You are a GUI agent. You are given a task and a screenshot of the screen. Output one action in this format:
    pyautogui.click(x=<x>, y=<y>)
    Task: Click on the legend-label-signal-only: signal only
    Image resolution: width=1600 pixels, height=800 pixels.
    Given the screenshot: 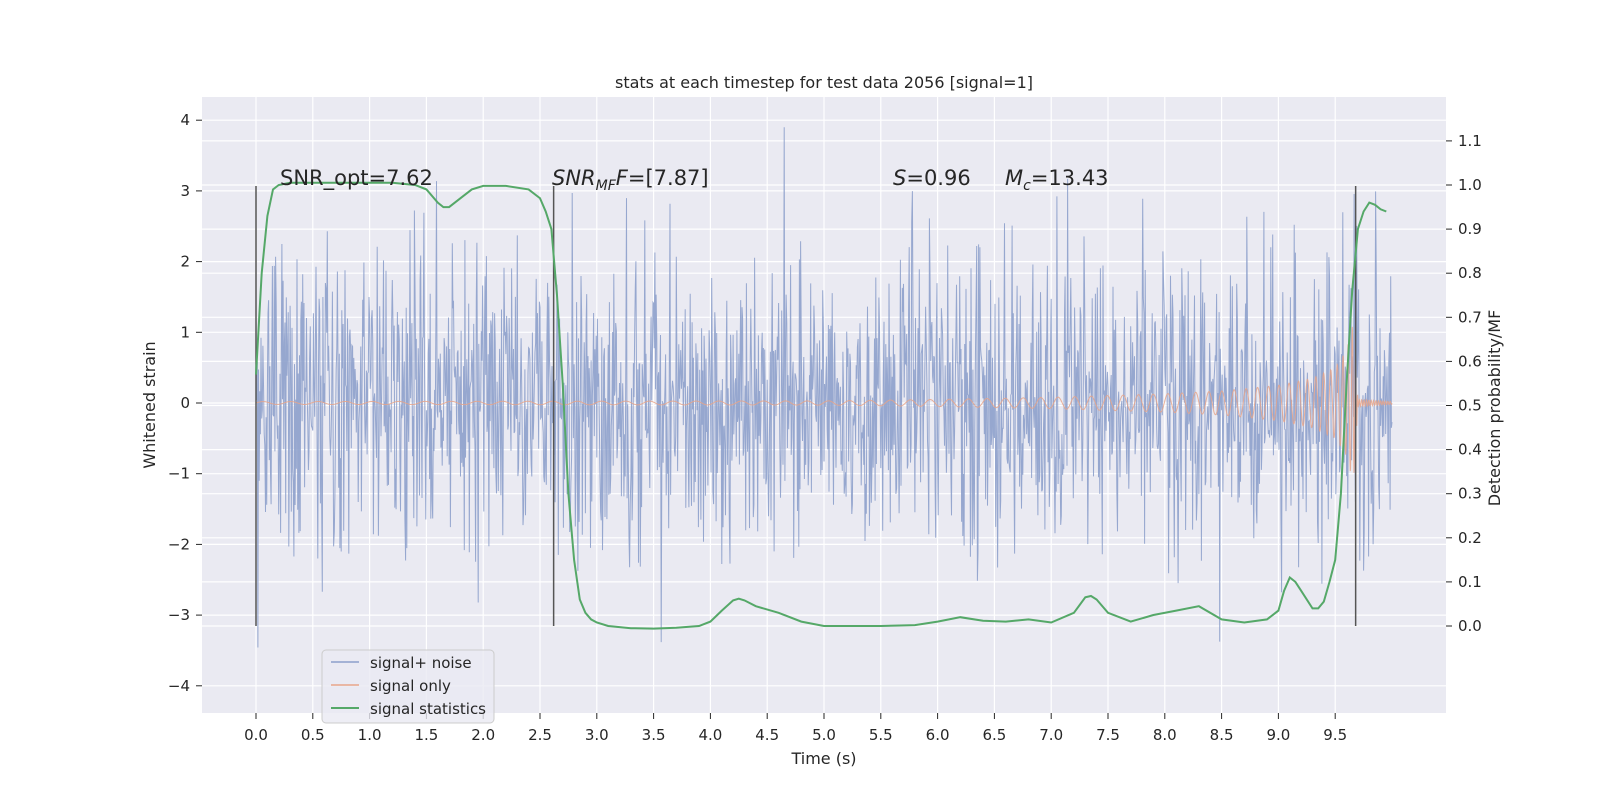 What is the action you would take?
    pyautogui.click(x=410, y=686)
    